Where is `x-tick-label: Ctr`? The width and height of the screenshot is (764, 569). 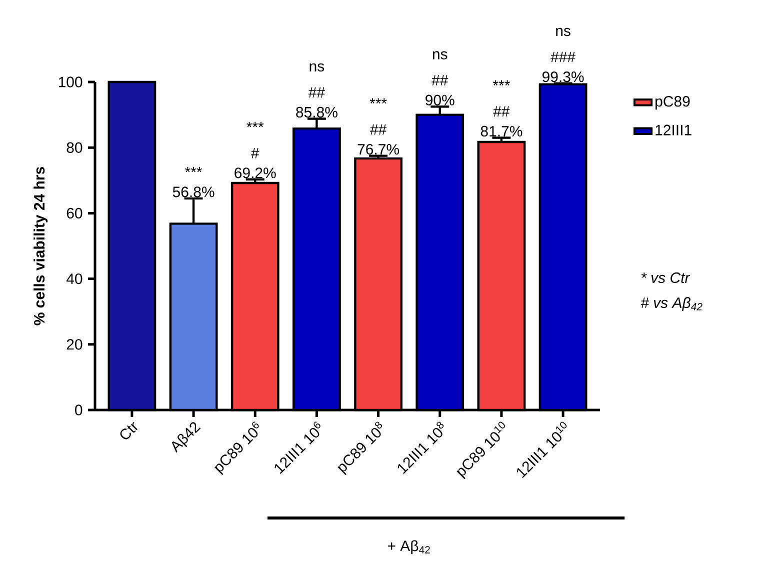 x-tick-label: Ctr is located at coordinates (129, 431).